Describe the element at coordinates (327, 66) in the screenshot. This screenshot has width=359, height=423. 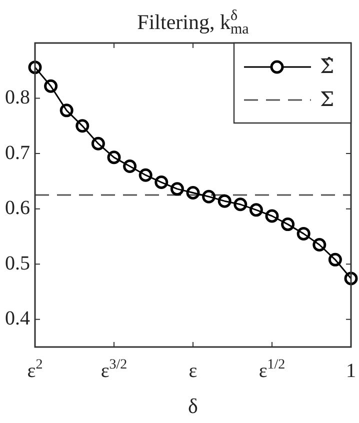
I see `legend-label: Σ̂` at that location.